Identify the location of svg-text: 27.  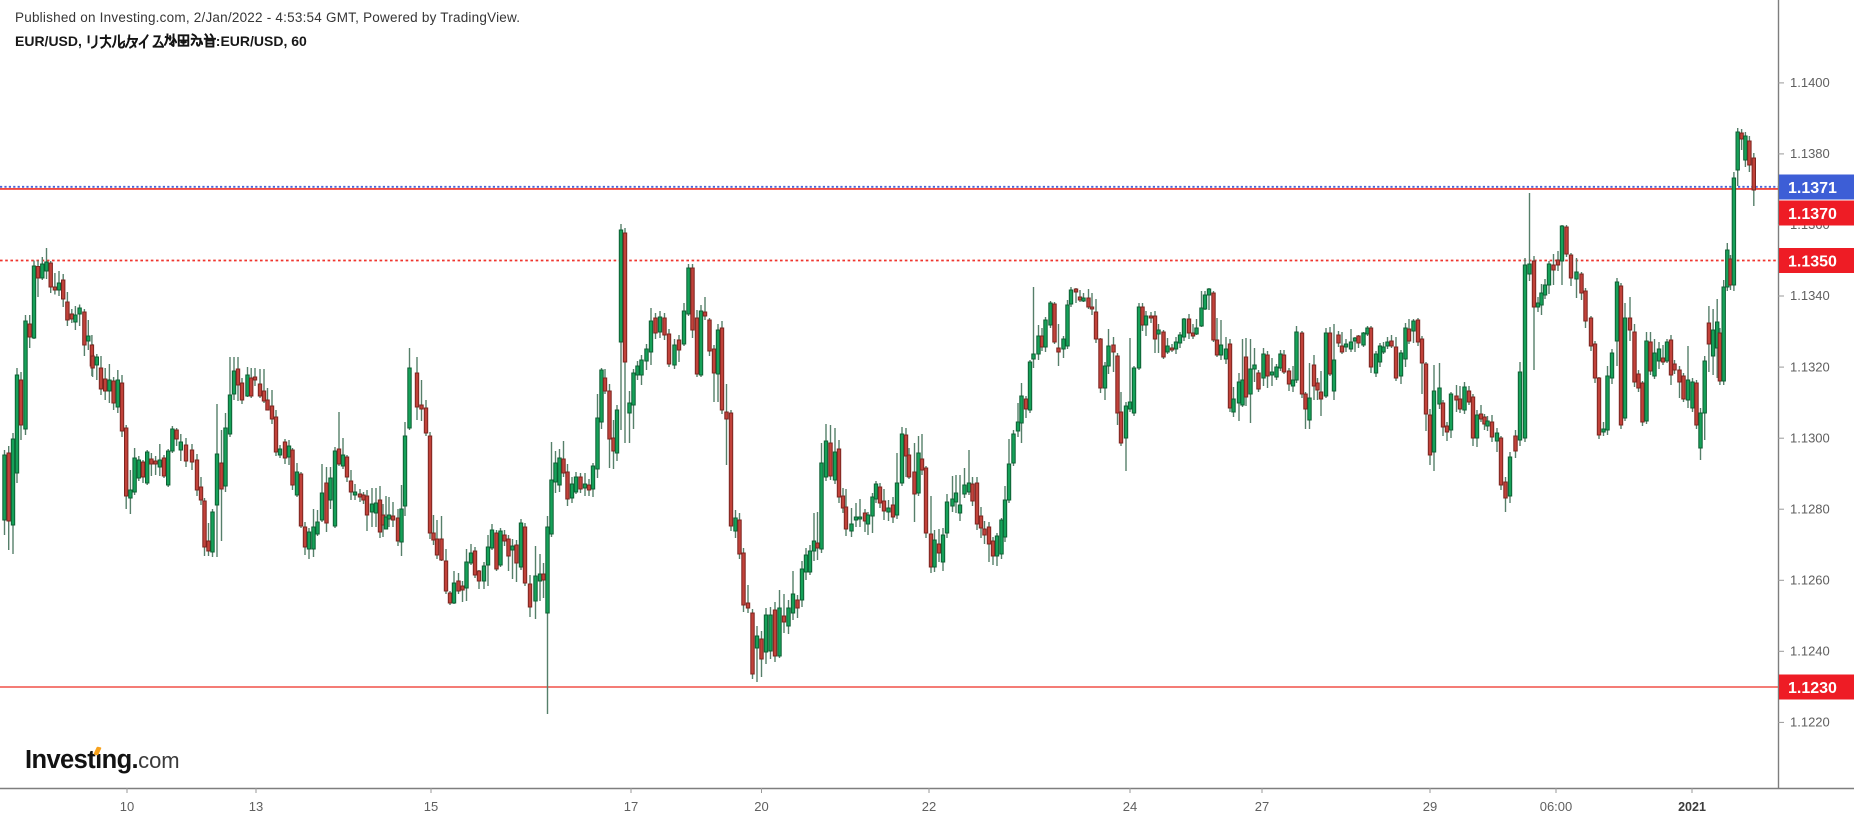
(1262, 806).